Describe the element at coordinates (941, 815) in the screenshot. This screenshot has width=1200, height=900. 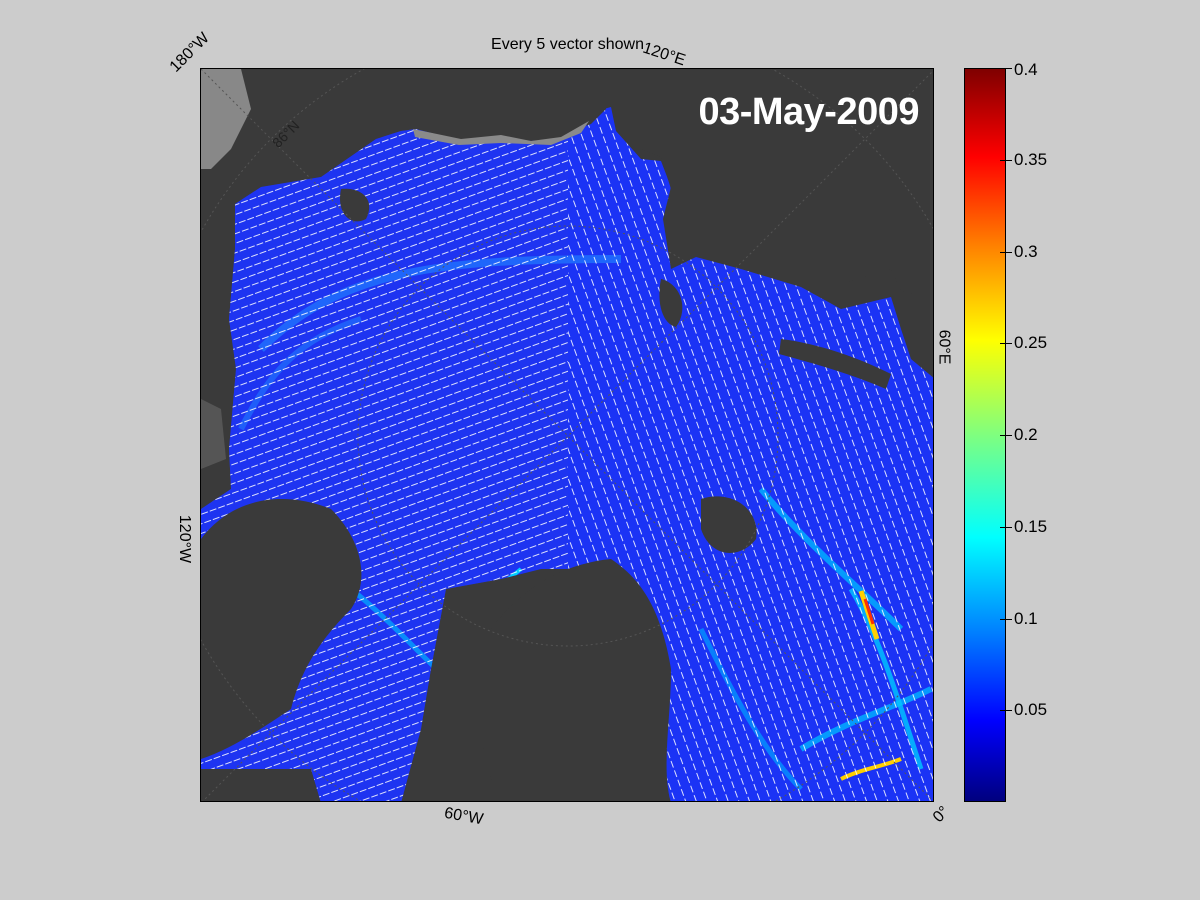
I see `lon-label-bottom-right: 0°` at that location.